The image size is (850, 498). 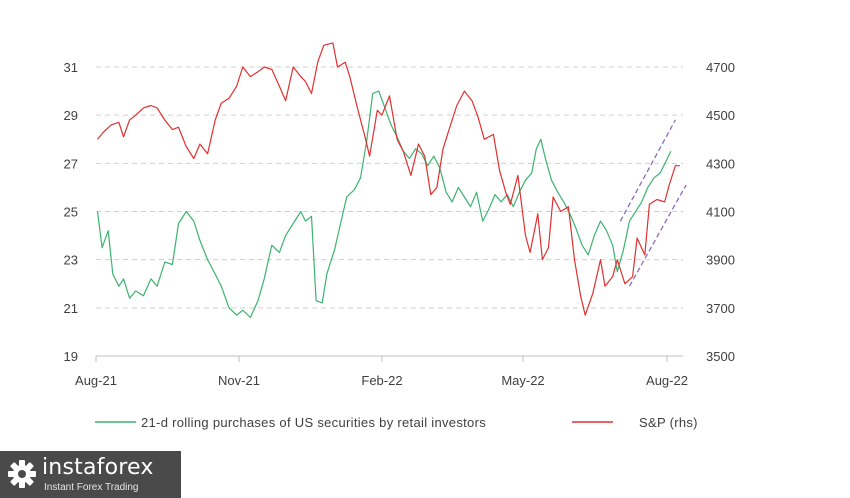 I want to click on x-tick-label: Aug-22, so click(x=667, y=380).